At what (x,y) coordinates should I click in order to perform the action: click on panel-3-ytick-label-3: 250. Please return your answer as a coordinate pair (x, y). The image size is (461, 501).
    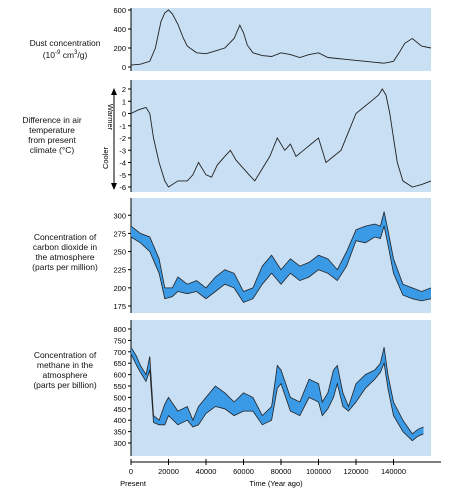
    Looking at the image, I should click on (119, 252).